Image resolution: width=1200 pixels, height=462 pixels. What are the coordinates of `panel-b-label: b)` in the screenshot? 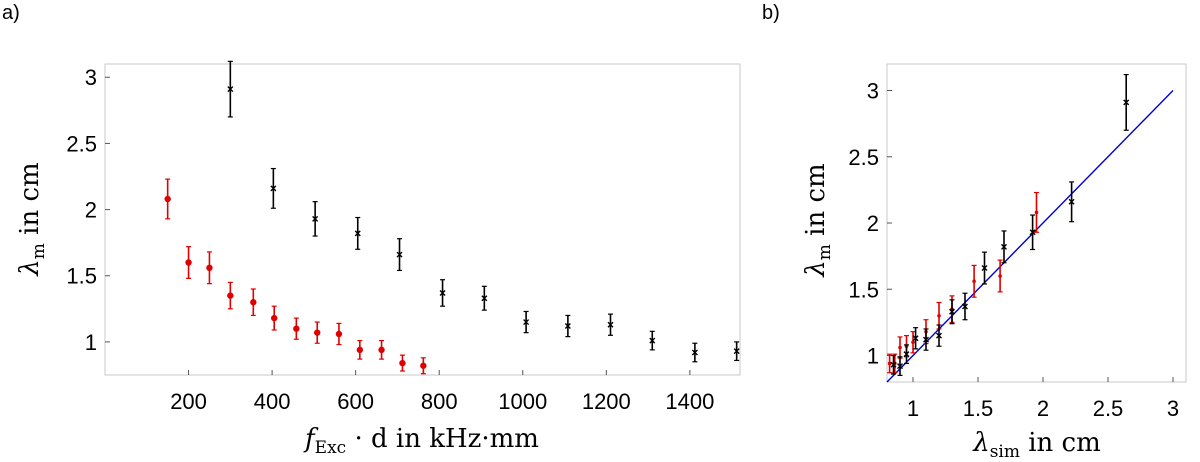 It's located at (771, 13).